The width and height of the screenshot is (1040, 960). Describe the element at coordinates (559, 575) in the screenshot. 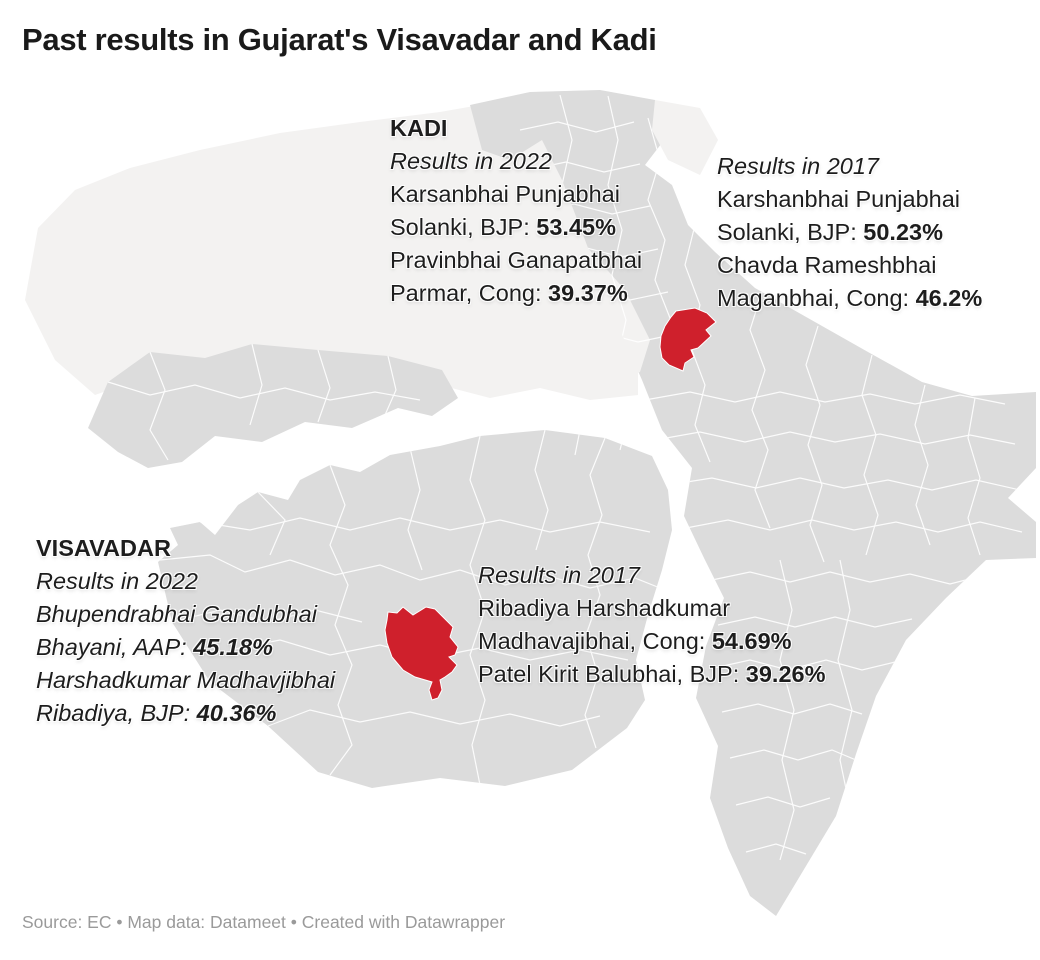

I see `visavadar-2017-heading: Results in 2017` at that location.